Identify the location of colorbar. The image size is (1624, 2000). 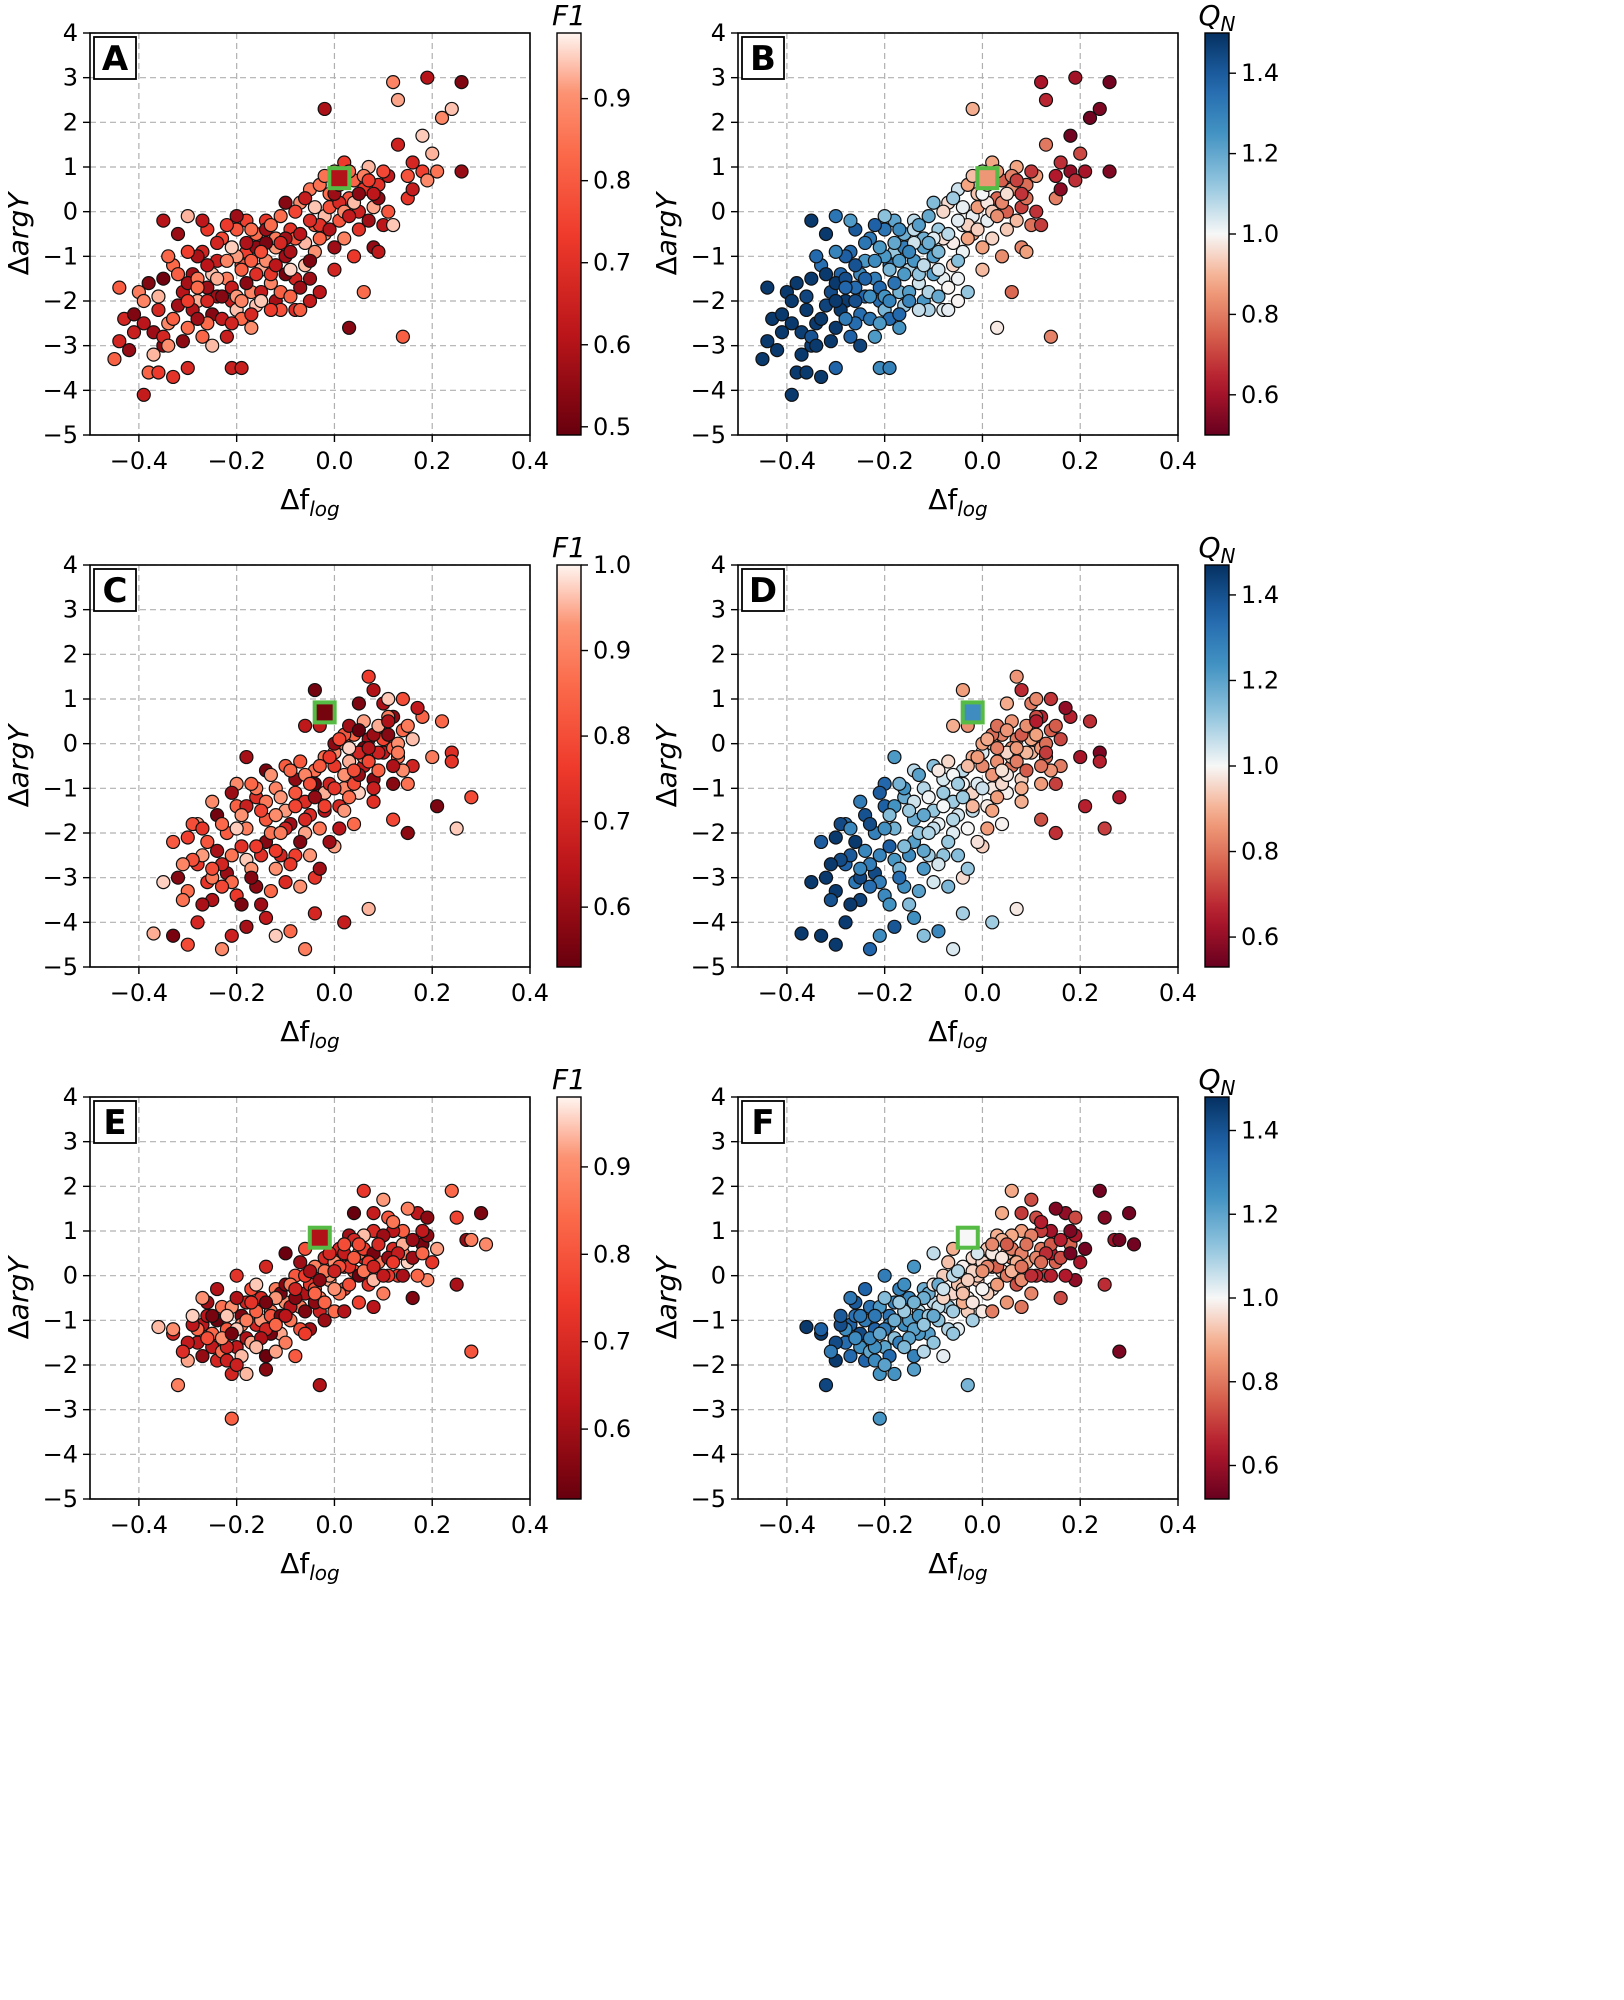
(569, 766).